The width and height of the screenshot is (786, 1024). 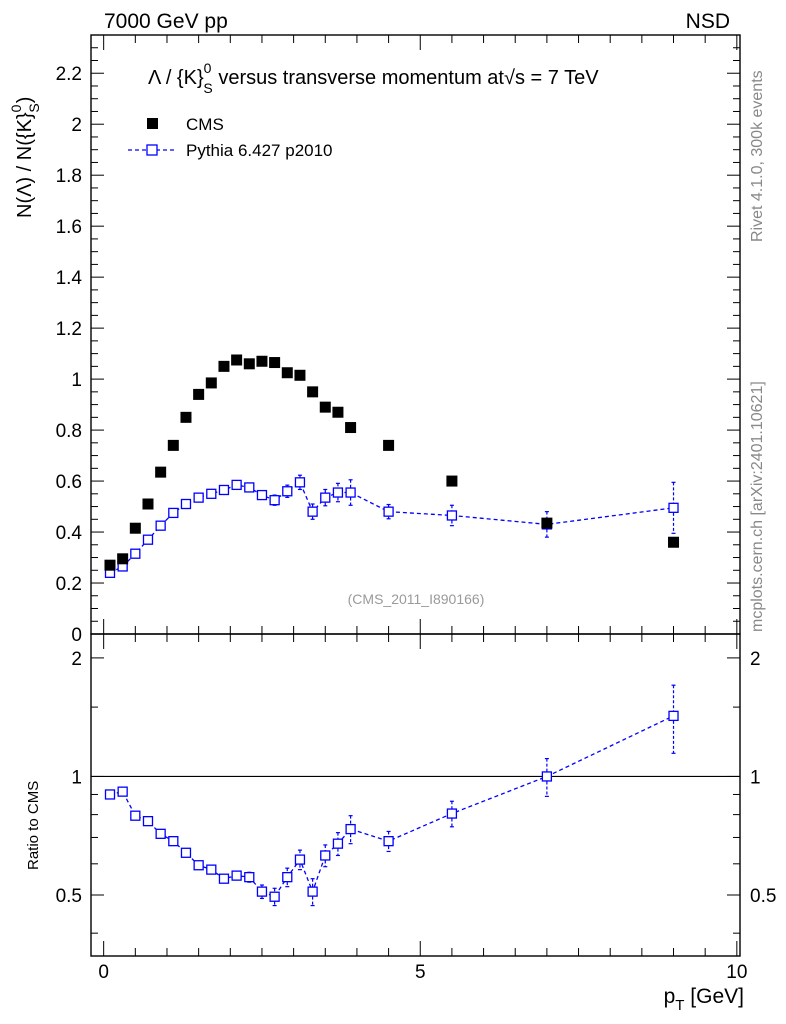 What do you see at coordinates (757, 156) in the screenshot?
I see `rivet-version-label: Rivet 4.1.0, 300k events` at bounding box center [757, 156].